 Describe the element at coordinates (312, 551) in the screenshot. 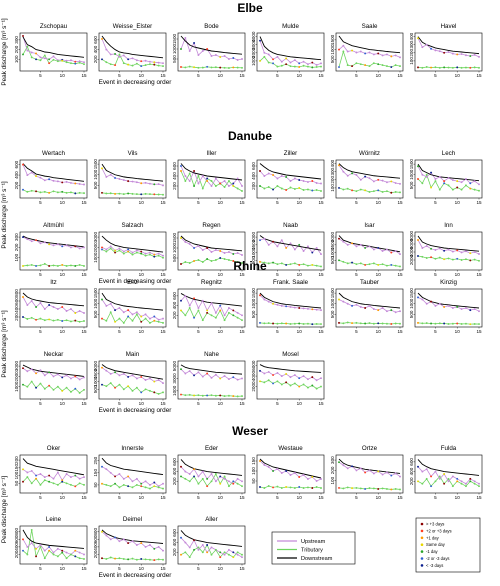

I see `legend-label-tributary: Tributary` at that location.